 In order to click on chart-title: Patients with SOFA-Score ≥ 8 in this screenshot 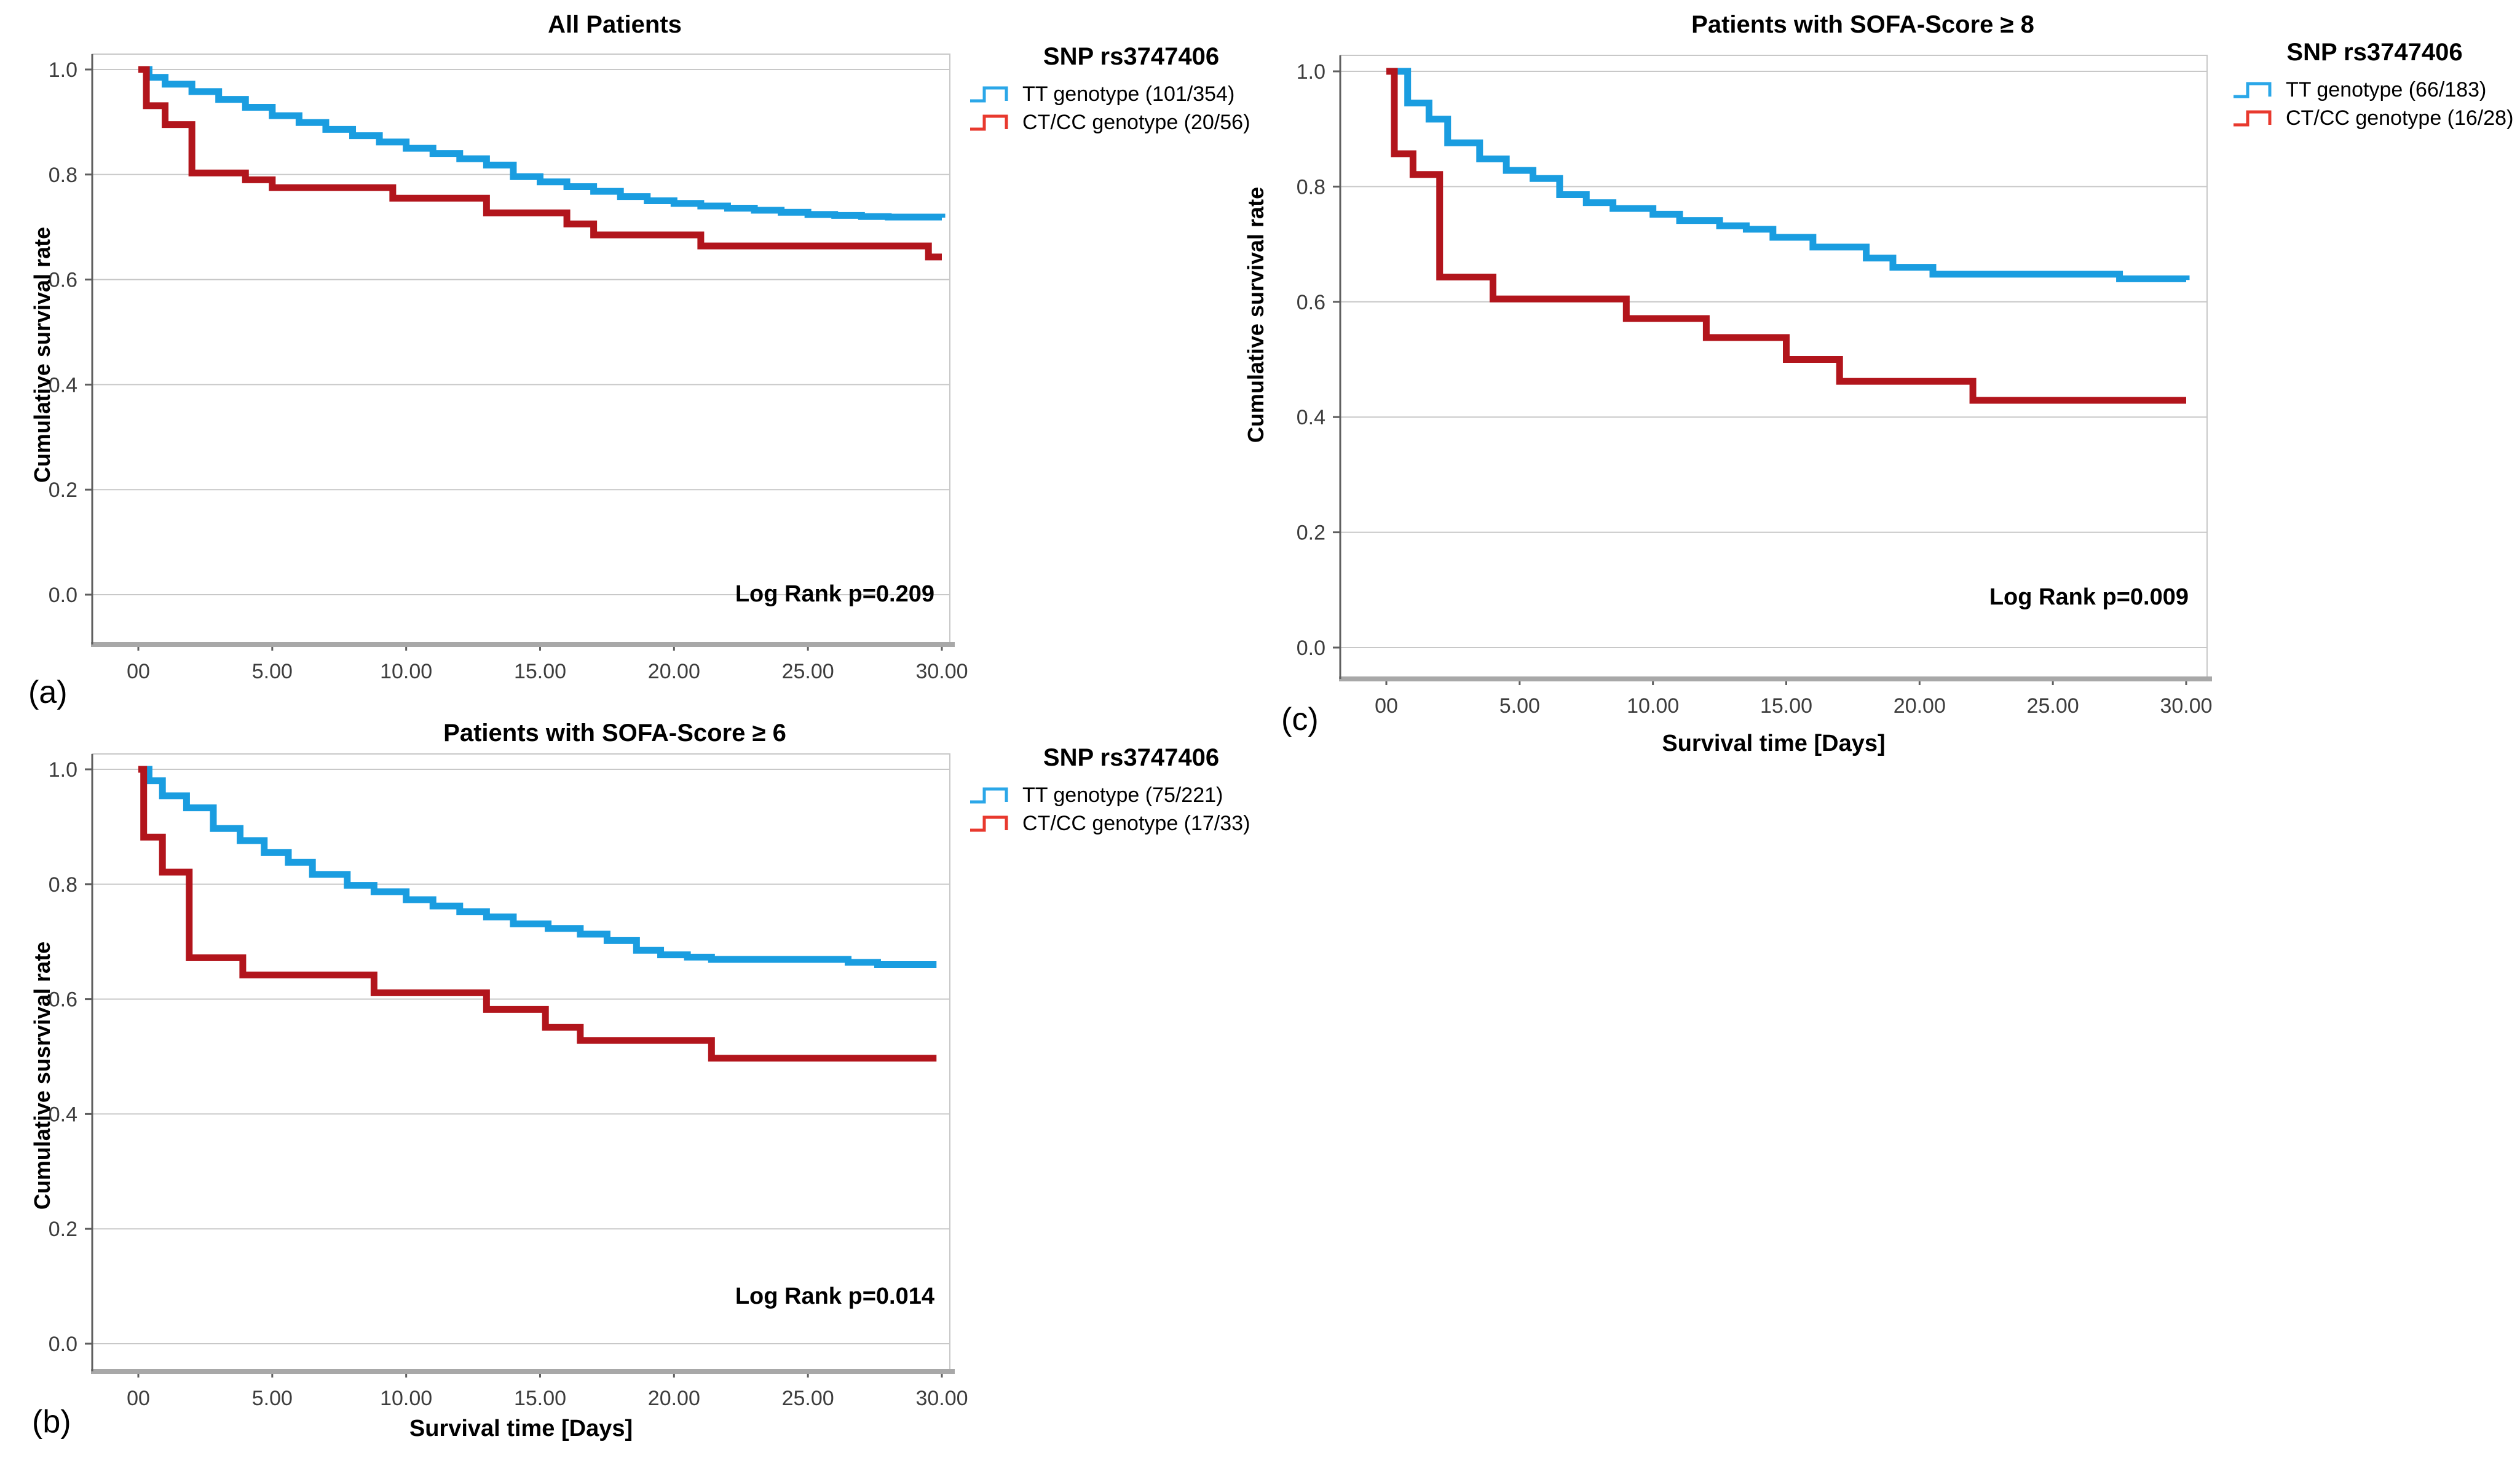, I will do `click(1863, 24)`.